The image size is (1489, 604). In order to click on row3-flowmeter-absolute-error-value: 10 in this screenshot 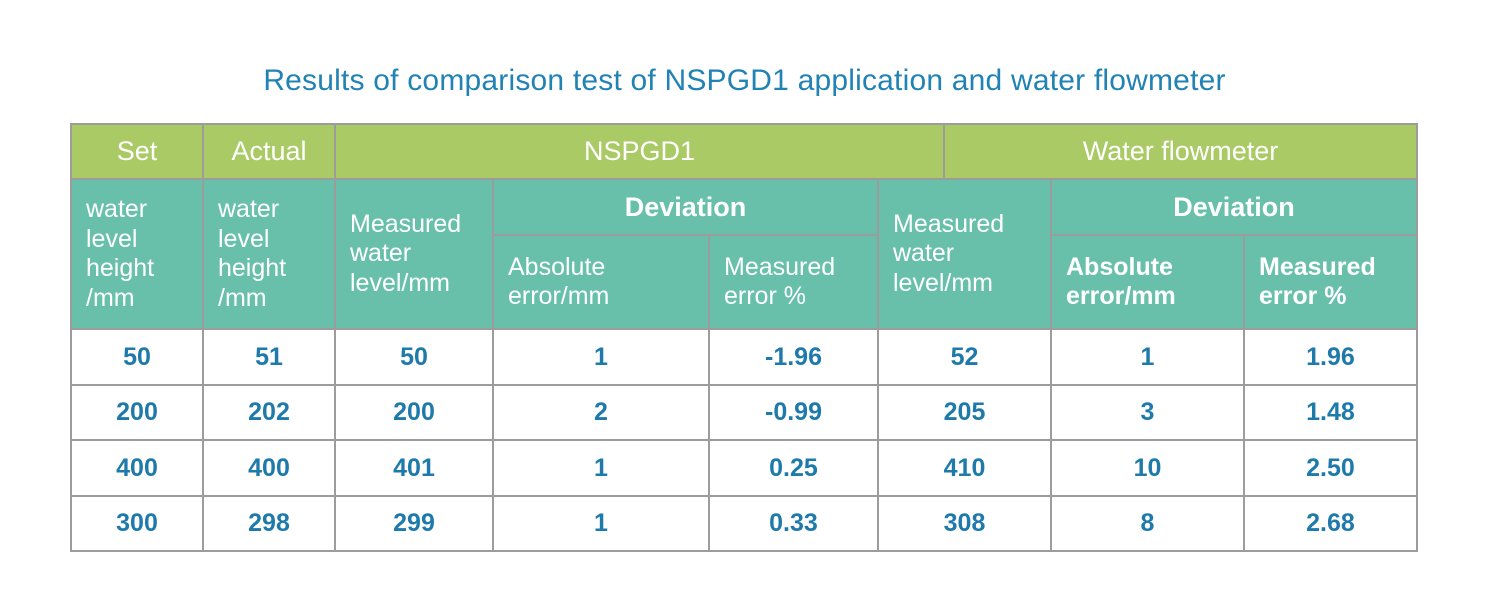, I will do `click(1147, 468)`.